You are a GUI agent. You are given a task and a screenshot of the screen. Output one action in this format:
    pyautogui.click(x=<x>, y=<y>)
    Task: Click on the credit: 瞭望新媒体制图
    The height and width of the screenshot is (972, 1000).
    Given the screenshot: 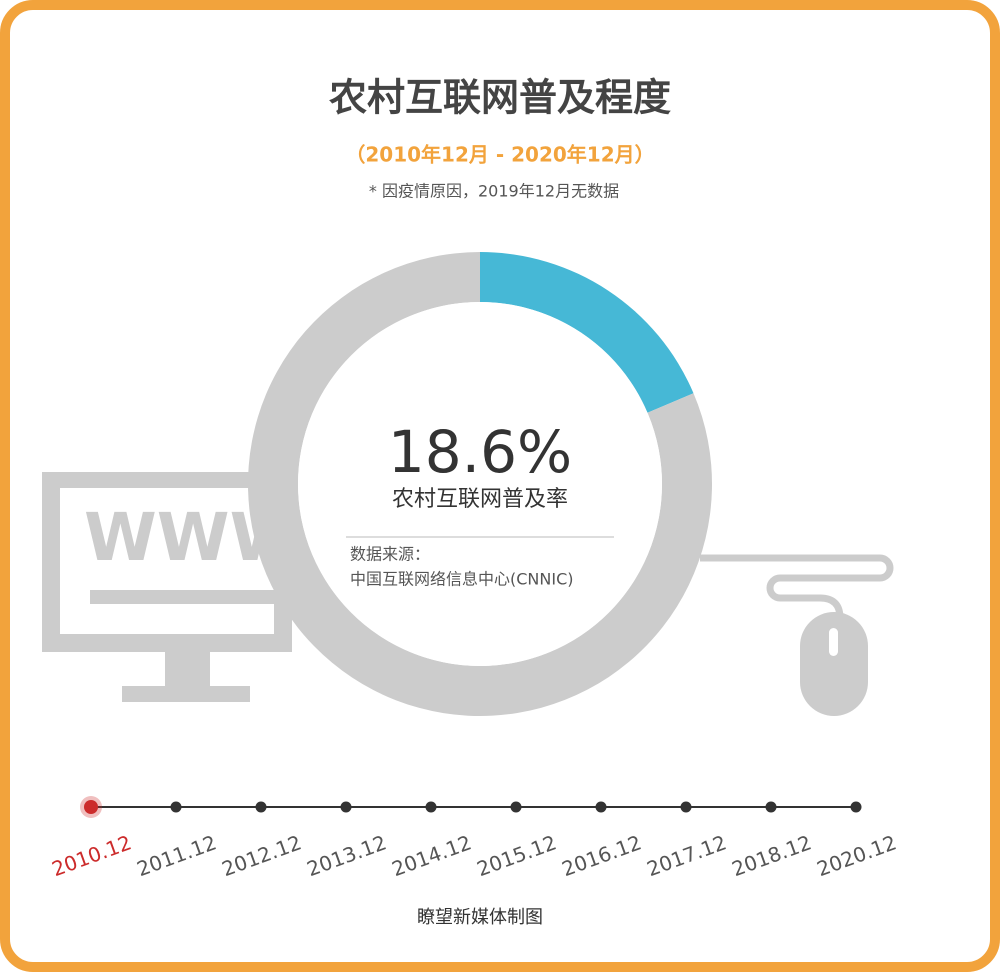 What is the action you would take?
    pyautogui.click(x=480, y=917)
    